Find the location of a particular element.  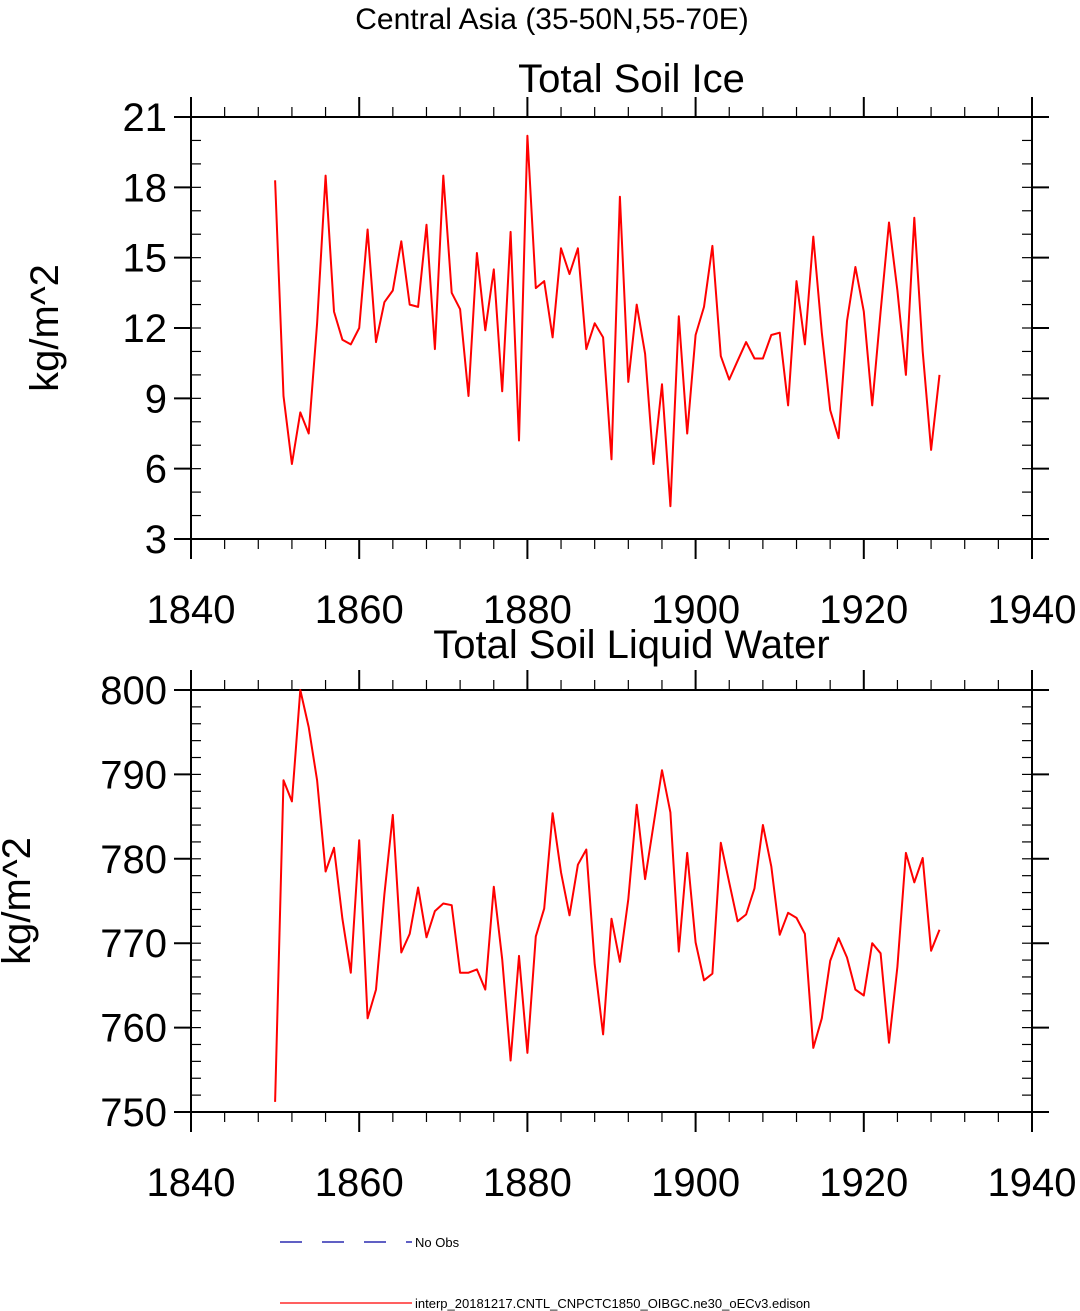

y-tick-label: 790 is located at coordinates (133, 775).